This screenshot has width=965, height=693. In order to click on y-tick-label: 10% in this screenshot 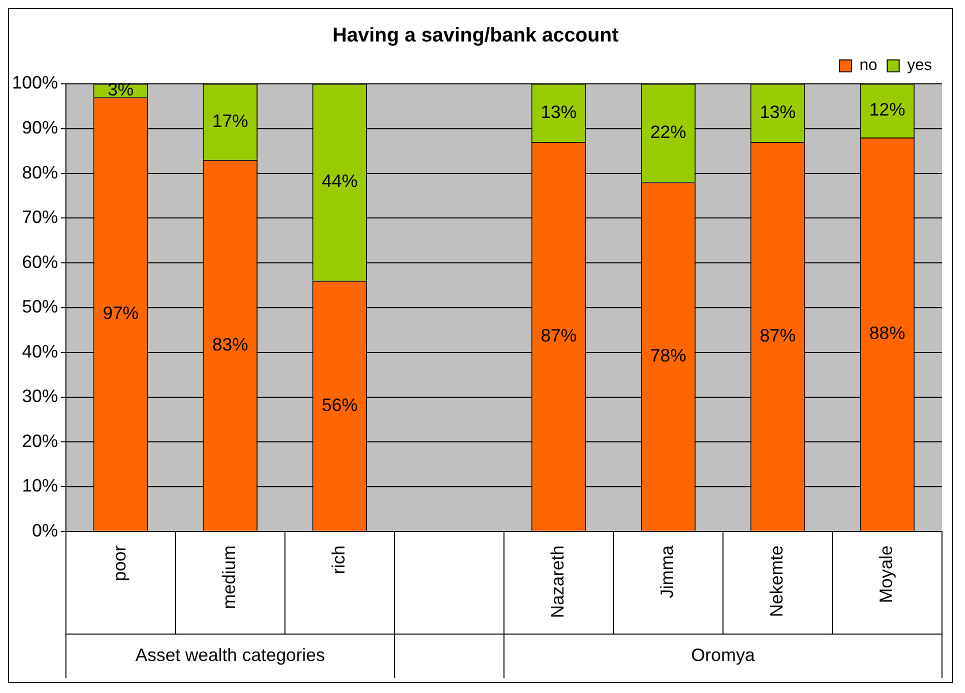, I will do `click(40, 486)`.